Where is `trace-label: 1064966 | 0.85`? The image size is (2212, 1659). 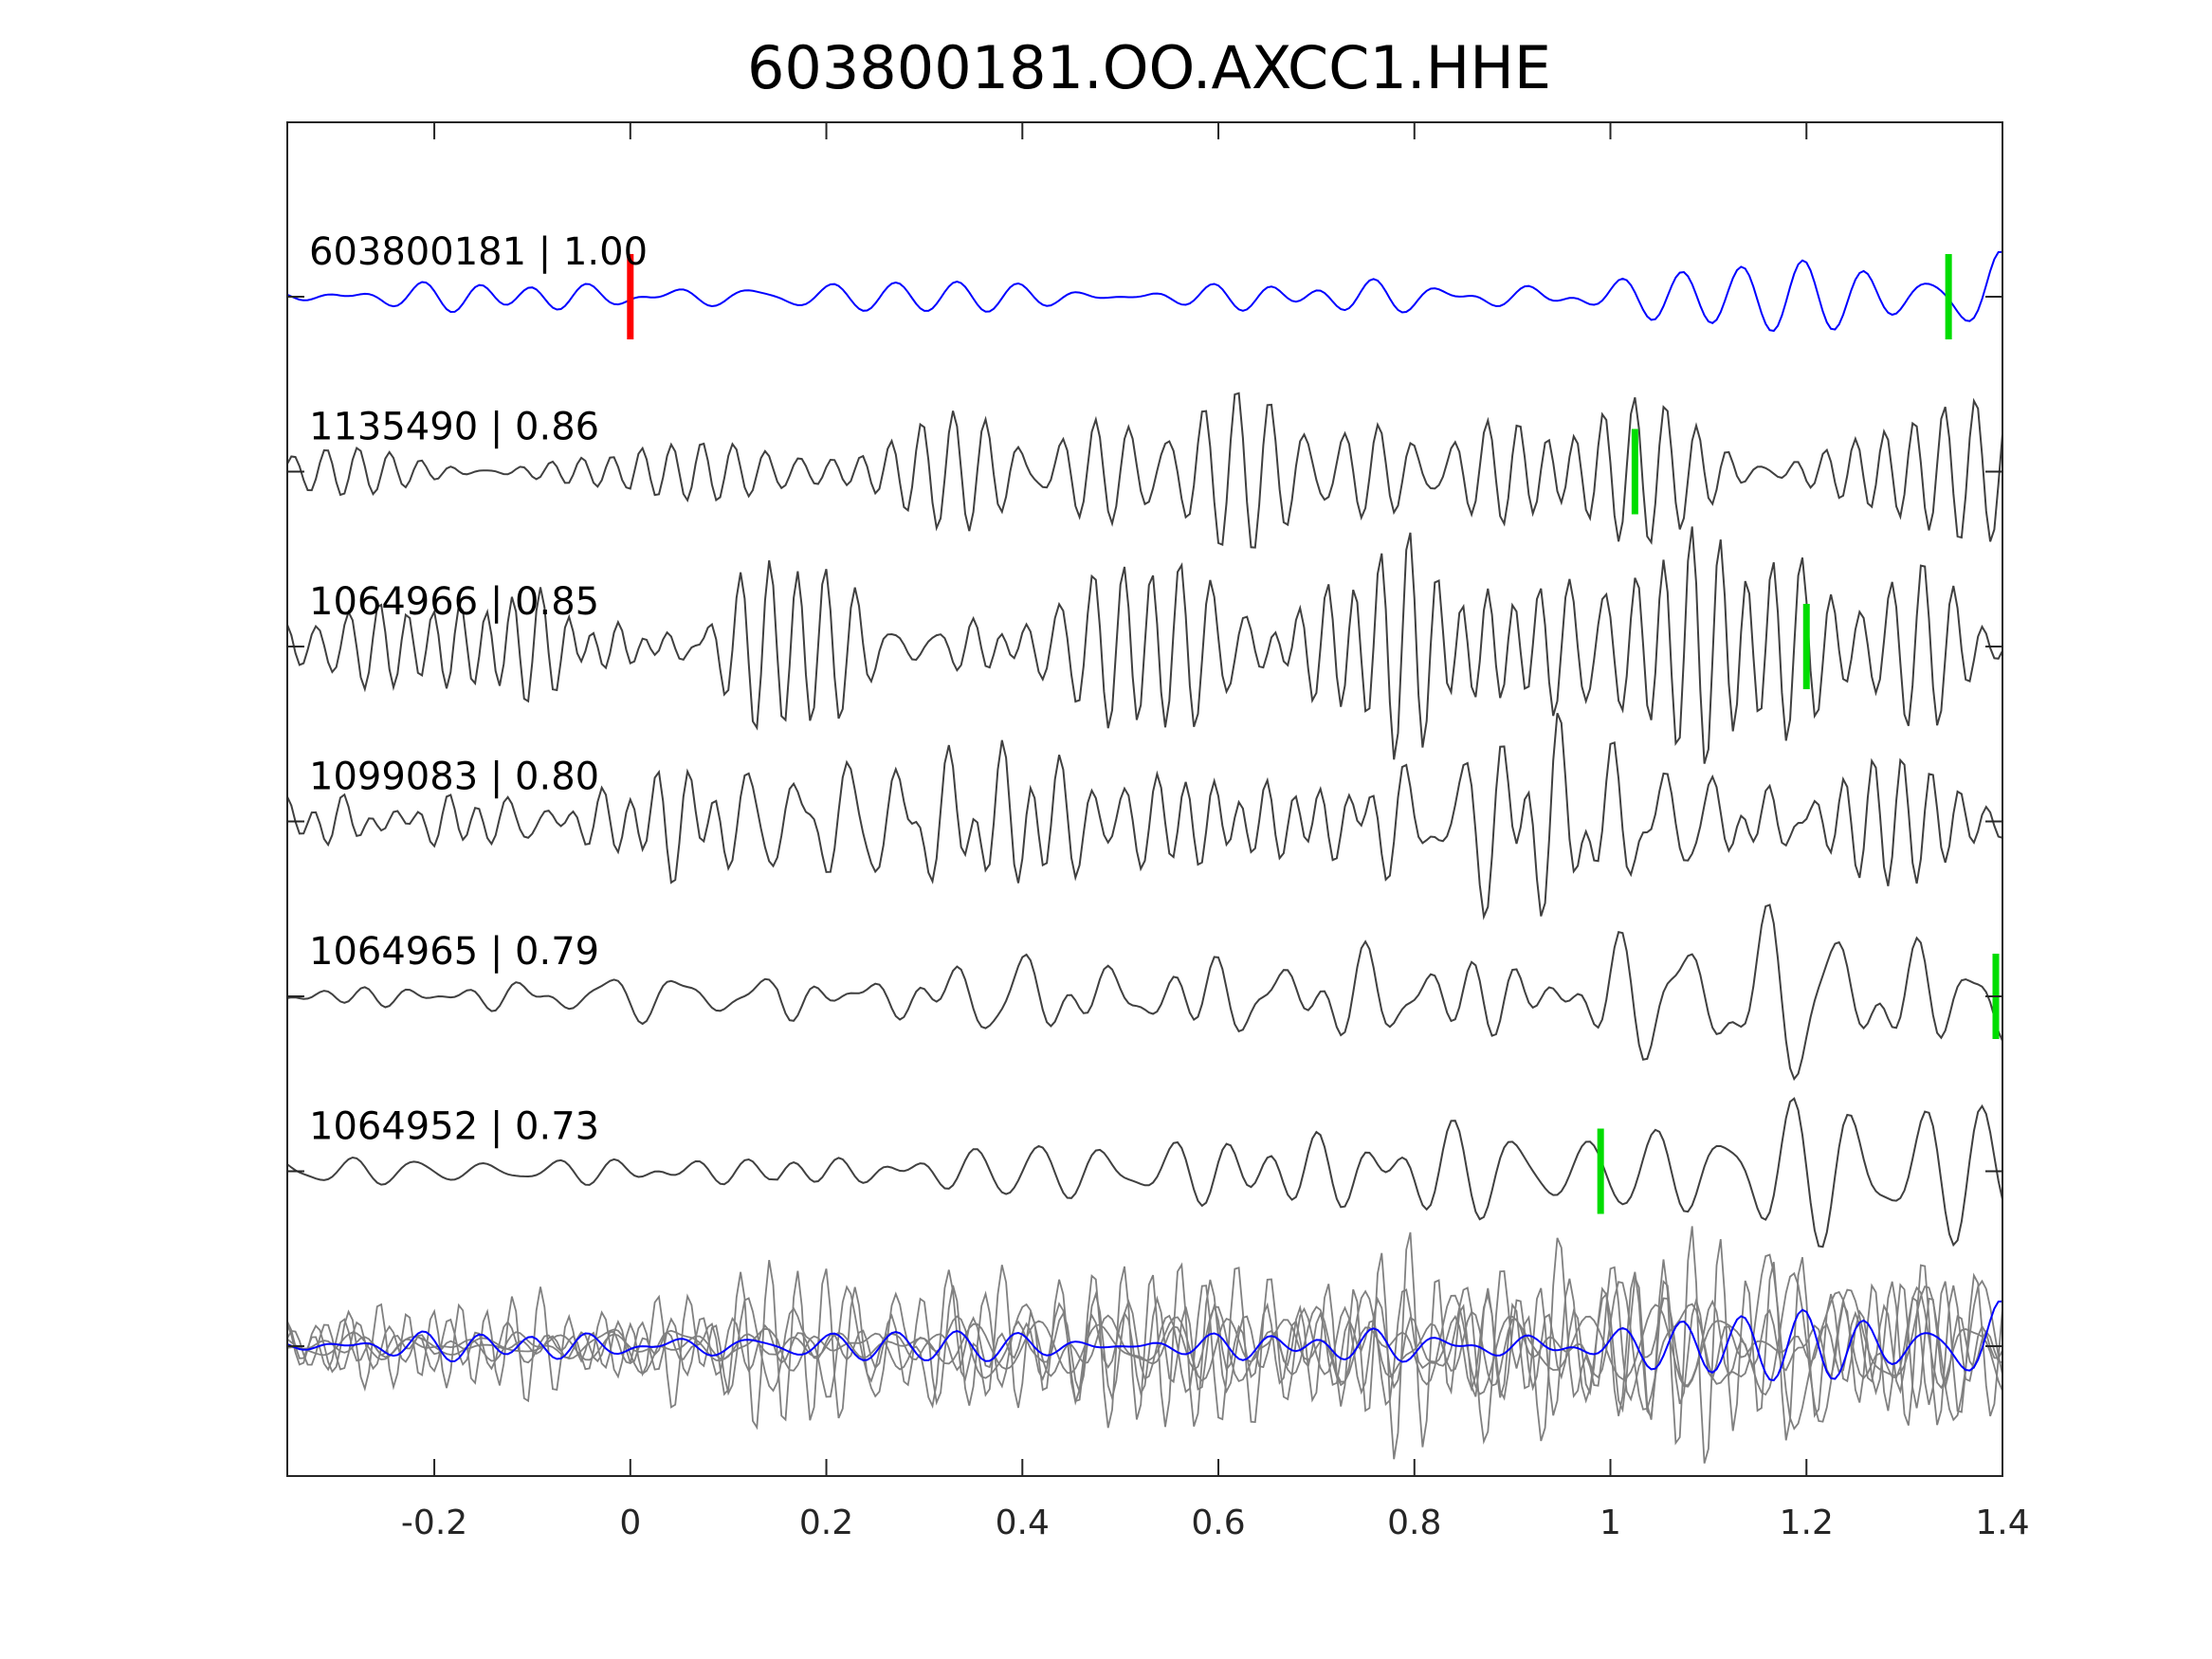
trace-label: 1064966 | 0.85 is located at coordinates (454, 602).